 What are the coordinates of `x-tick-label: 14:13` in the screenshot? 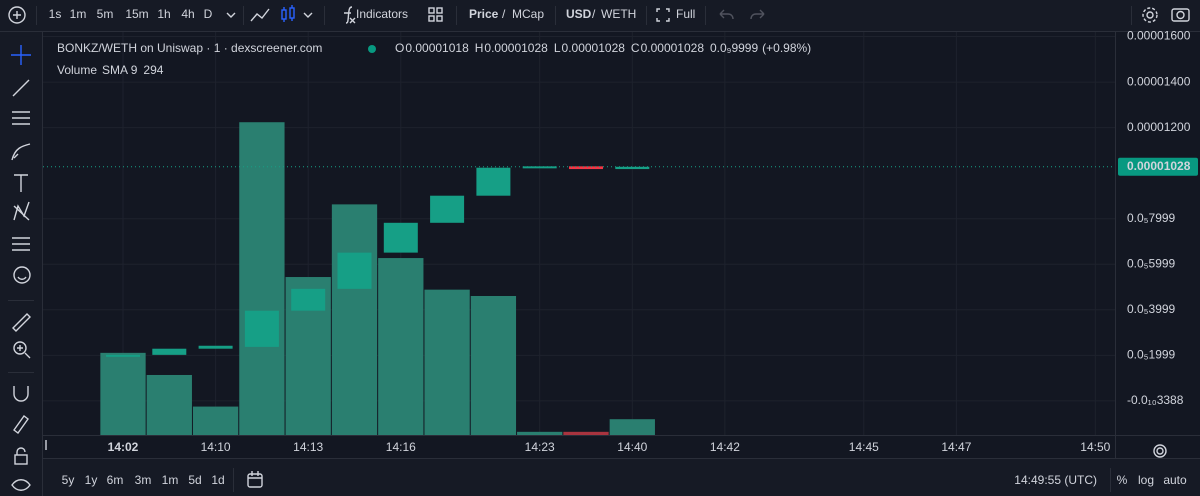 It's located at (308, 447).